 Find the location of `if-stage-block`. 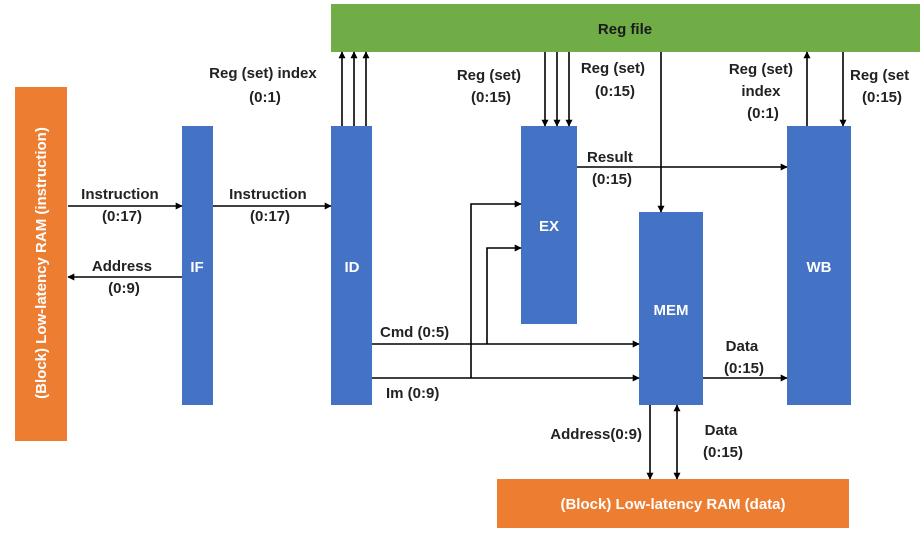

if-stage-block is located at coordinates (197, 265).